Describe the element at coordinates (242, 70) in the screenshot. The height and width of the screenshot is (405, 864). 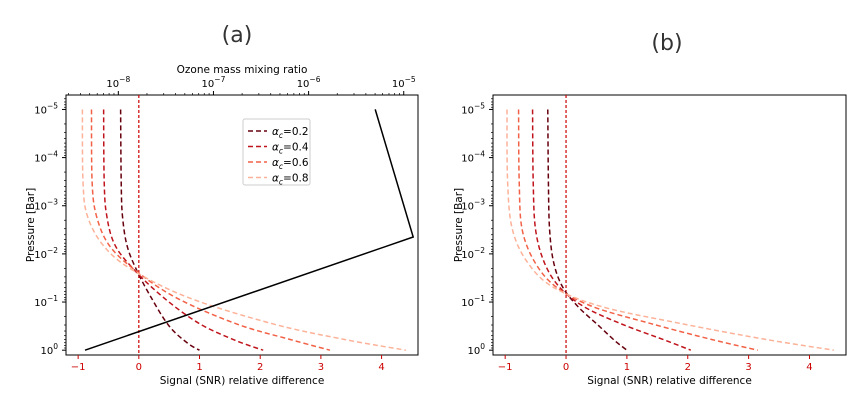
I see `top-x-axis-label: Ozone mass mixing ratio` at that location.